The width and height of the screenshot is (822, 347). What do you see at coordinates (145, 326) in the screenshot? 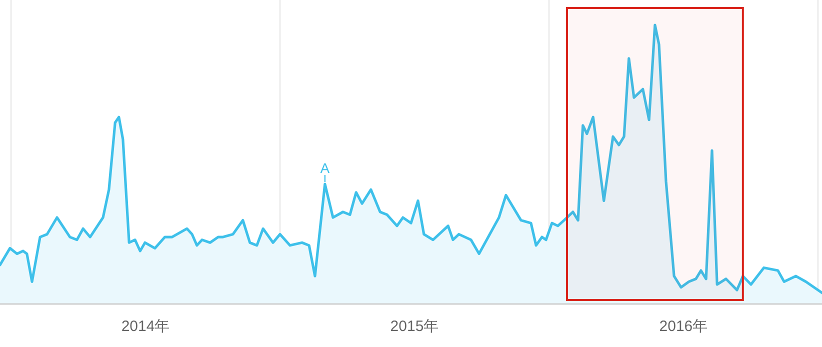
I see `x-tick-label: 2014年` at bounding box center [145, 326].